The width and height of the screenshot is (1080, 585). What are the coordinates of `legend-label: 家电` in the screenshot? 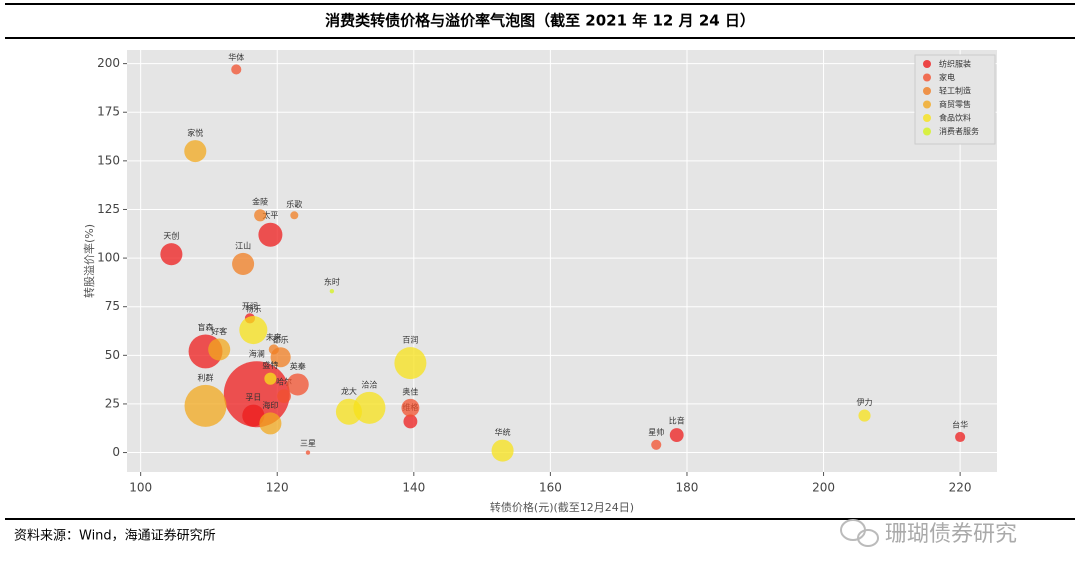 It's located at (947, 77).